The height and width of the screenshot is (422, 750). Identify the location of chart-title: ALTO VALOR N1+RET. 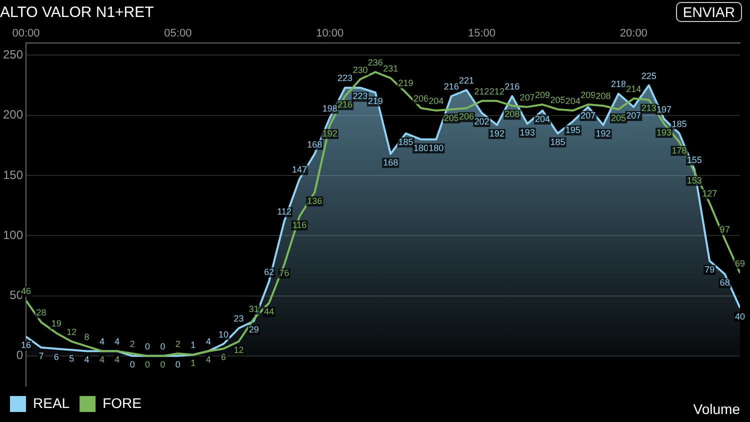
(77, 13).